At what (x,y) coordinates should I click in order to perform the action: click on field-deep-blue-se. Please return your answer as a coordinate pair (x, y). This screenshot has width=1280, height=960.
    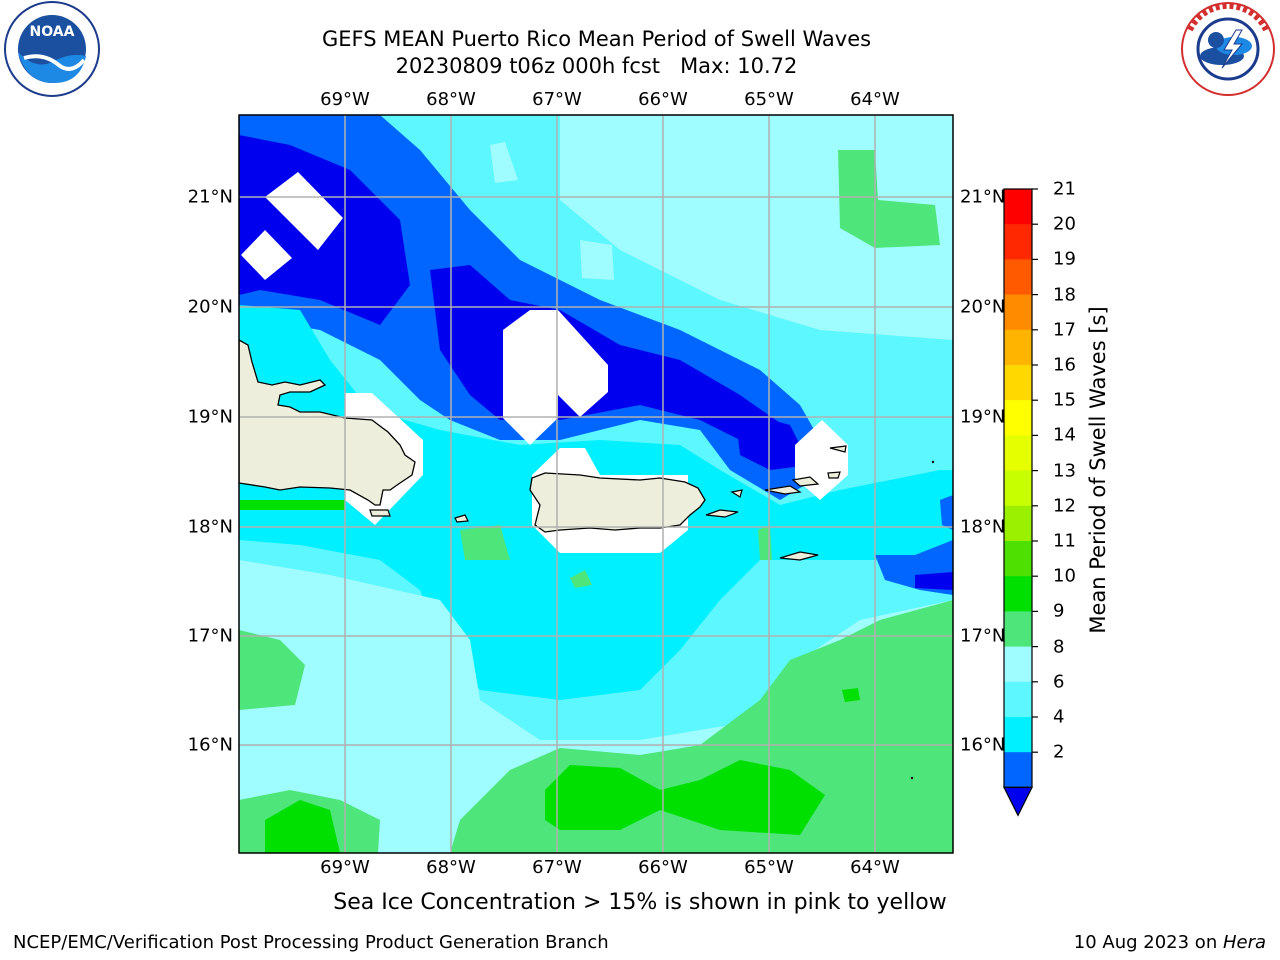
    Looking at the image, I should click on (934, 581).